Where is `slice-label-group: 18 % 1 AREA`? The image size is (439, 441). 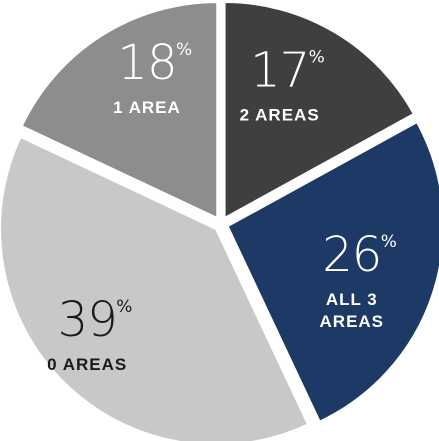 slice-label-group: 18 % 1 AREA is located at coordinates (152, 76).